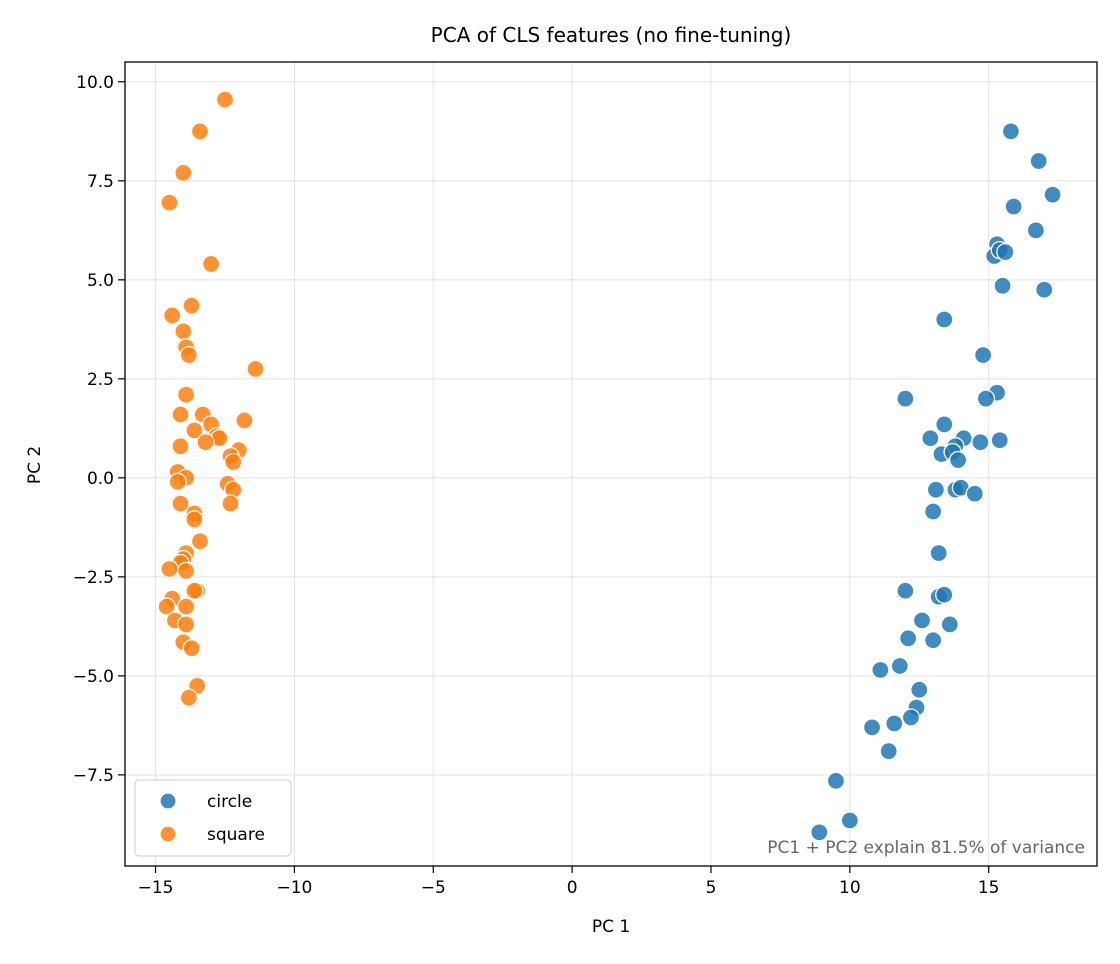  I want to click on y-tick-label: 10.0, so click(95, 83).